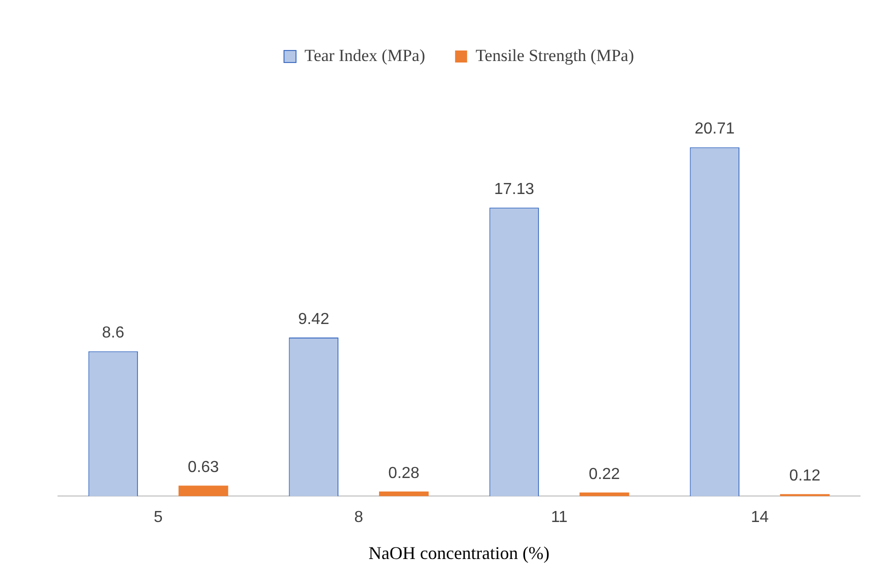  I want to click on data-label: 17.13, so click(514, 189).